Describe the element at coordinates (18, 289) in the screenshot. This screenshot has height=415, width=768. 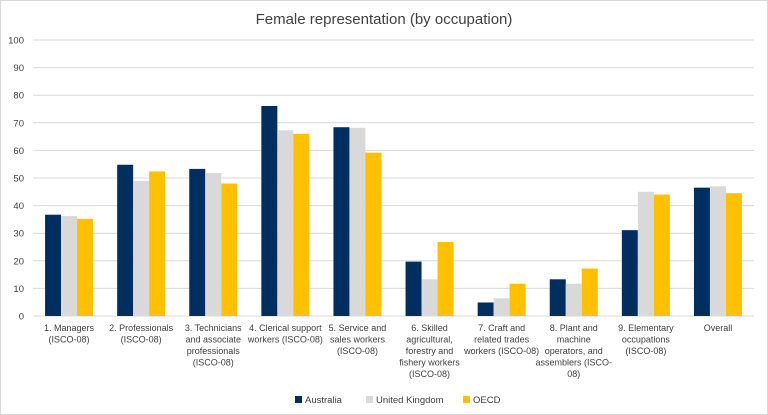
I see `y-tick-label: 10` at that location.